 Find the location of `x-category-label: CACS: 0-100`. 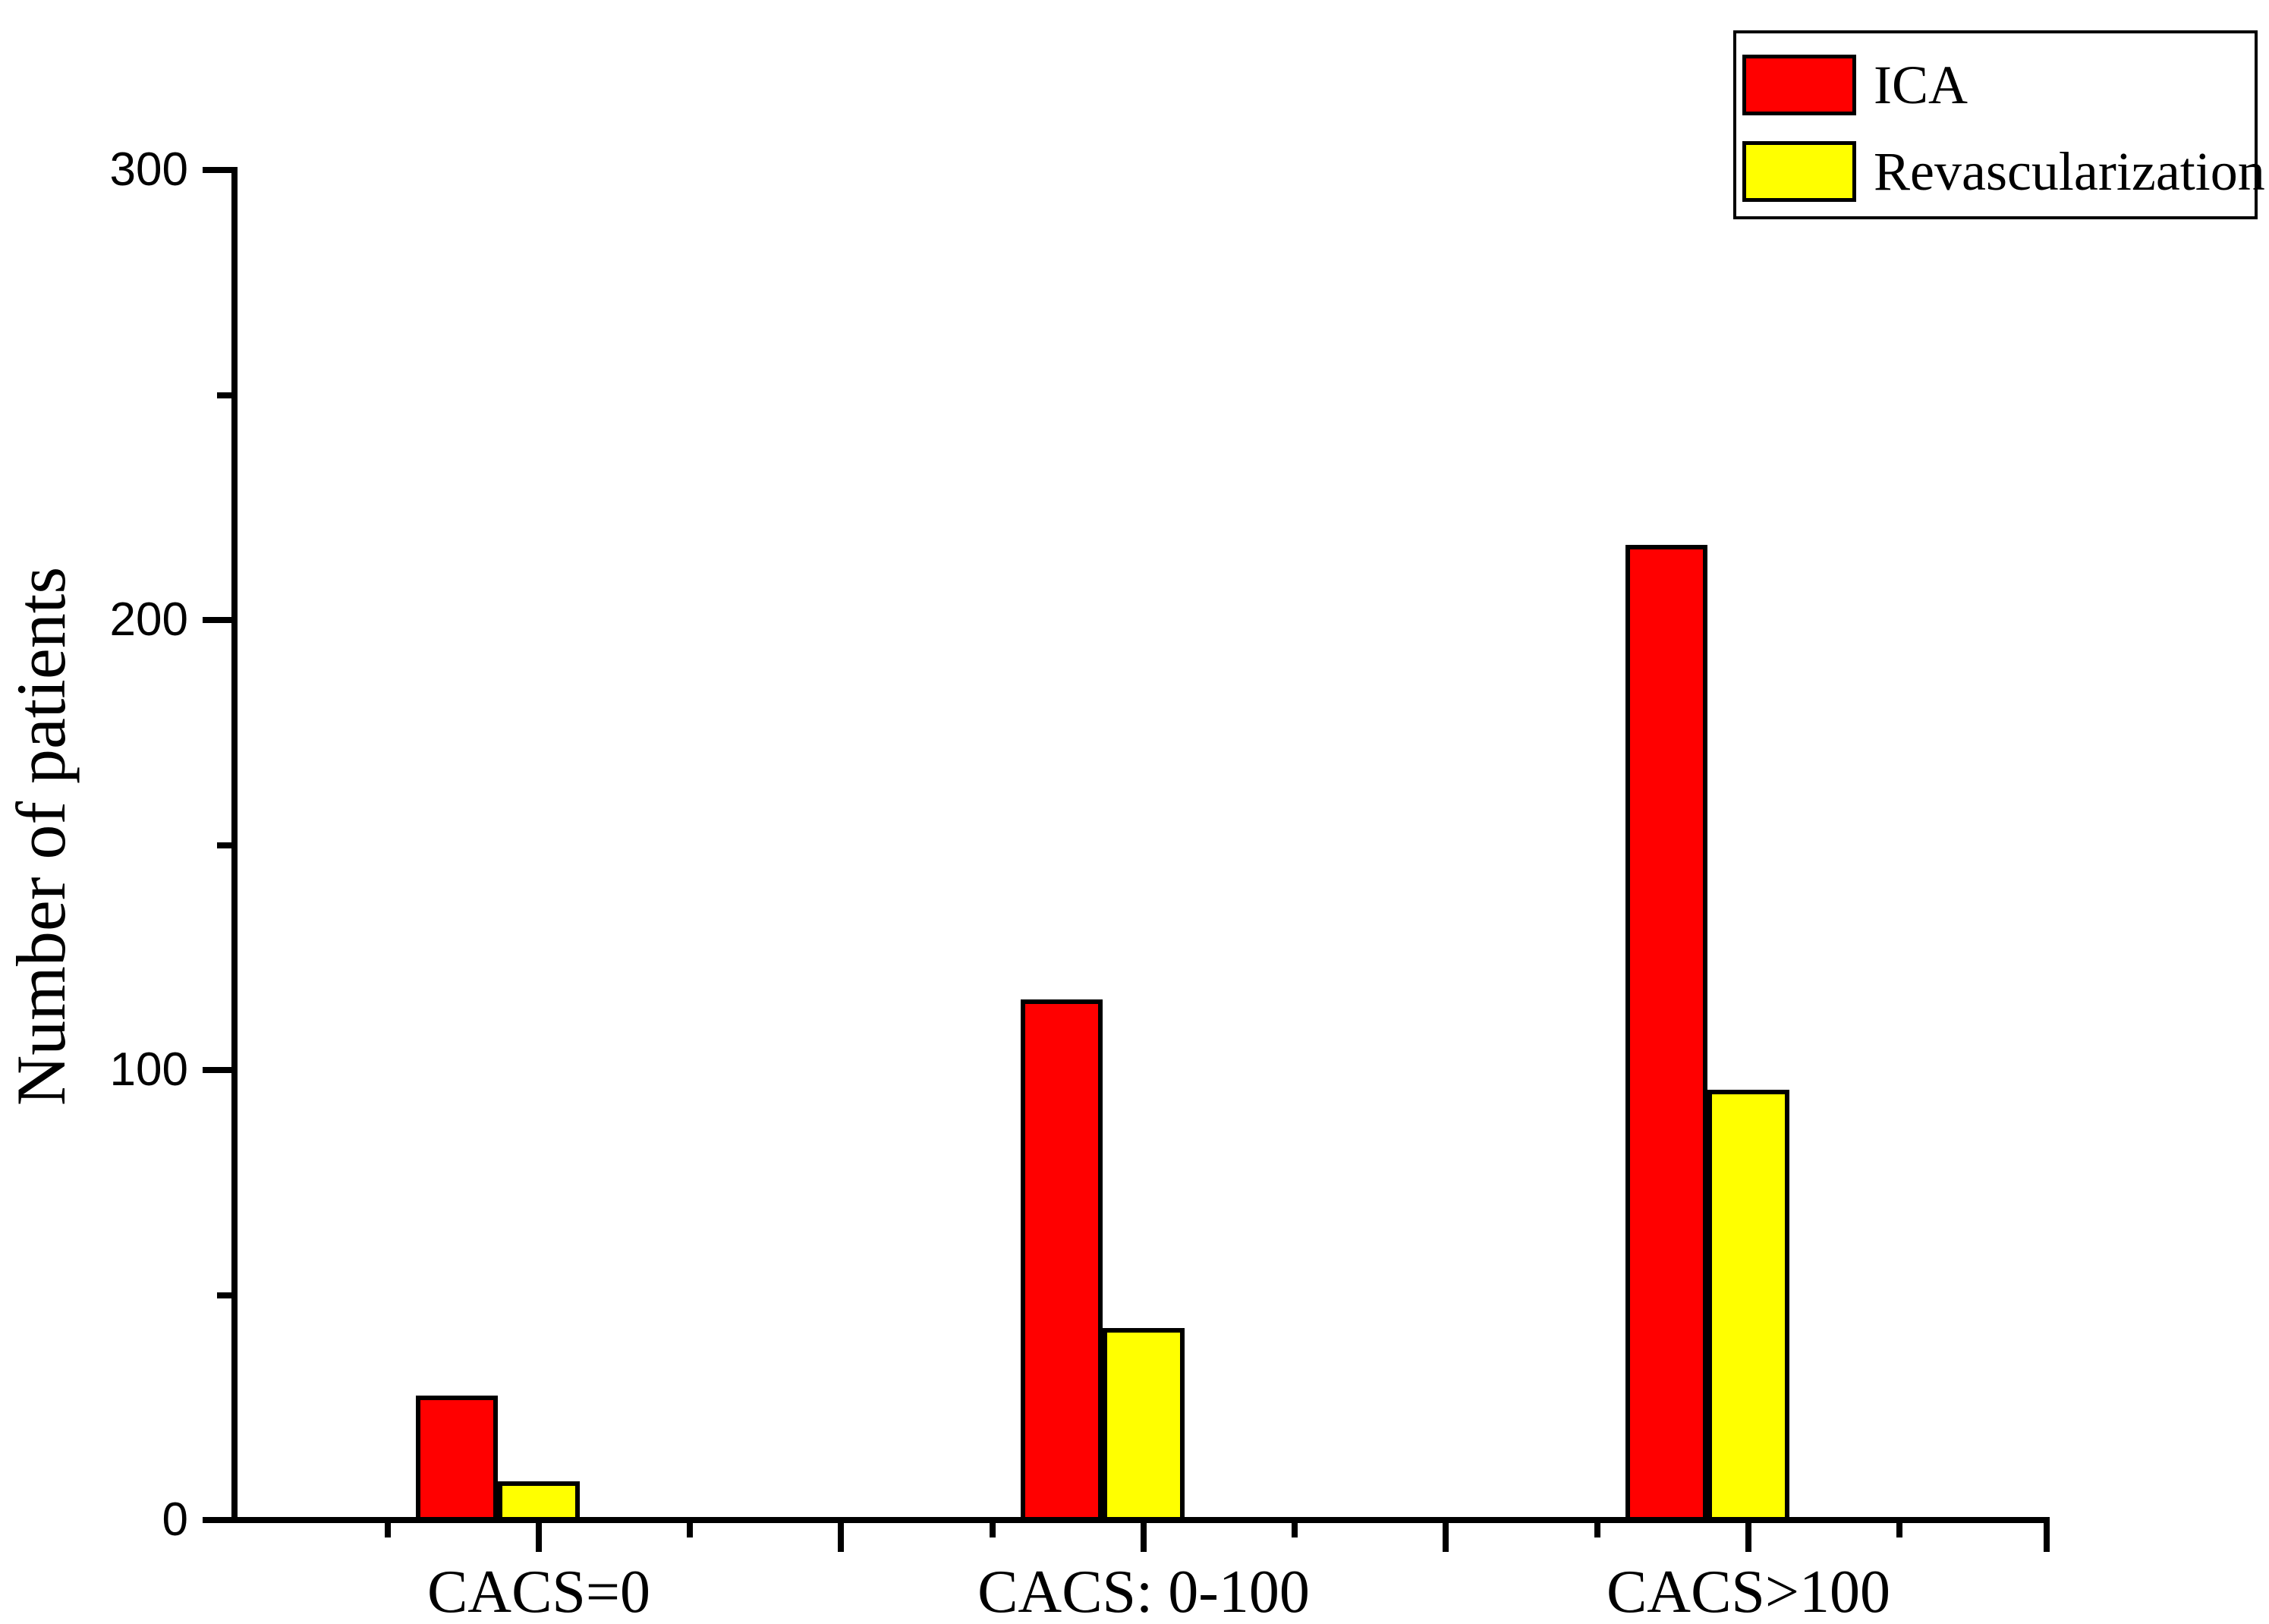

x-category-label: CACS: 0-100 is located at coordinates (1143, 1591).